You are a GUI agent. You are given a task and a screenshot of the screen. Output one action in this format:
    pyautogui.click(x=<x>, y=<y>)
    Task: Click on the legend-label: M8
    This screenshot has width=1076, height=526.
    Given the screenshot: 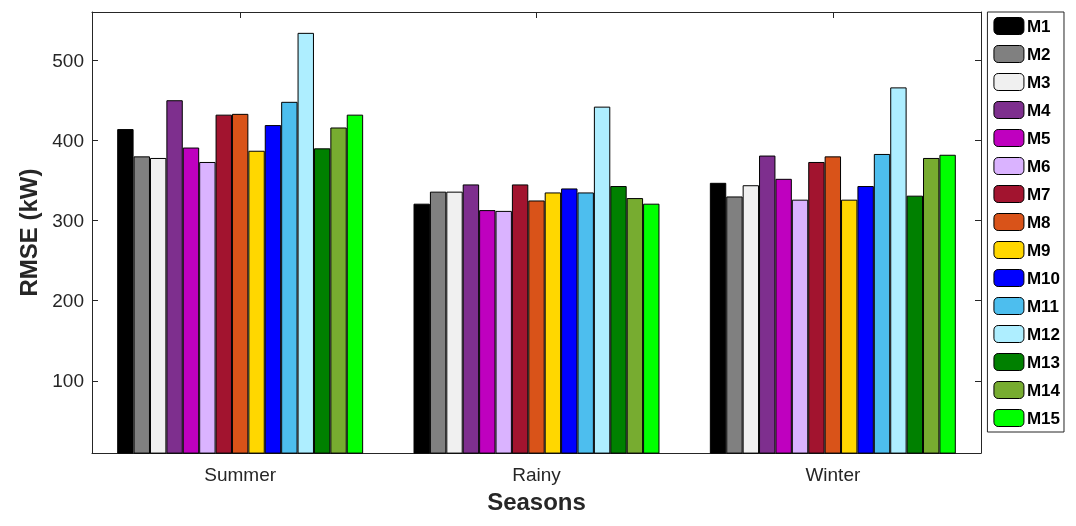 What is the action you would take?
    pyautogui.click(x=1038, y=222)
    